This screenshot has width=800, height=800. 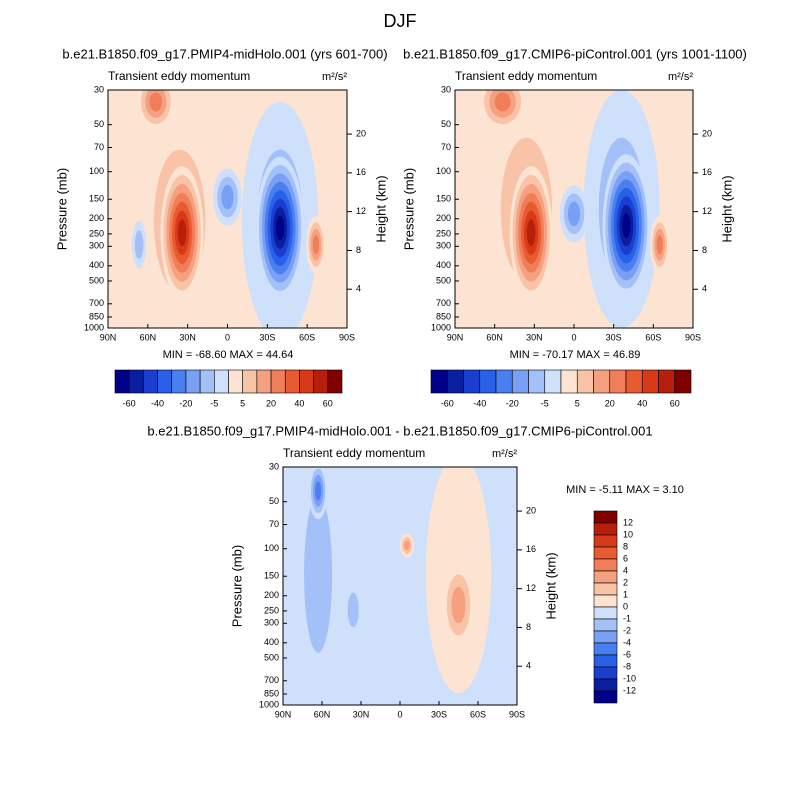 What do you see at coordinates (642, 403) in the screenshot?
I see `colorbar-label: 40` at bounding box center [642, 403].